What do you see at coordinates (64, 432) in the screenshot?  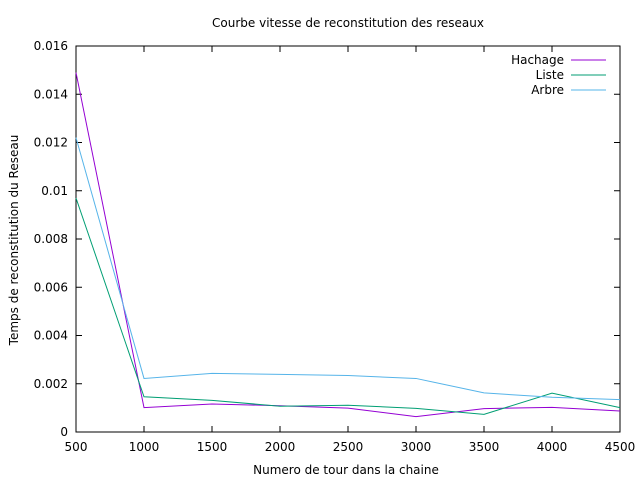 I see `y-tick-label: 0` at bounding box center [64, 432].